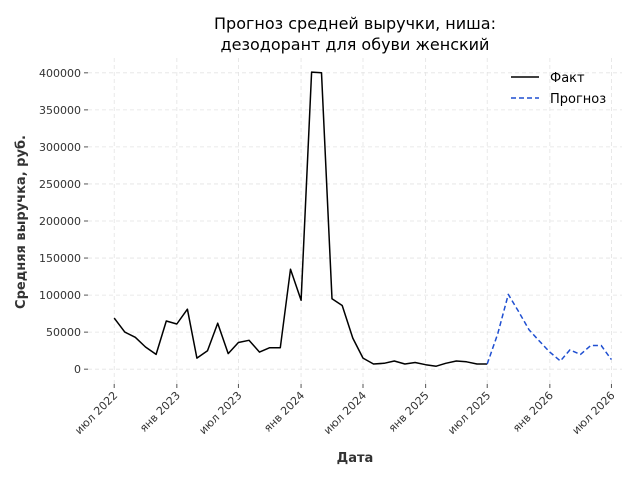 This screenshot has height=480, width=640. What do you see at coordinates (594, 413) in the screenshot?
I see `x-tick-label: июл 2026` at bounding box center [594, 413].